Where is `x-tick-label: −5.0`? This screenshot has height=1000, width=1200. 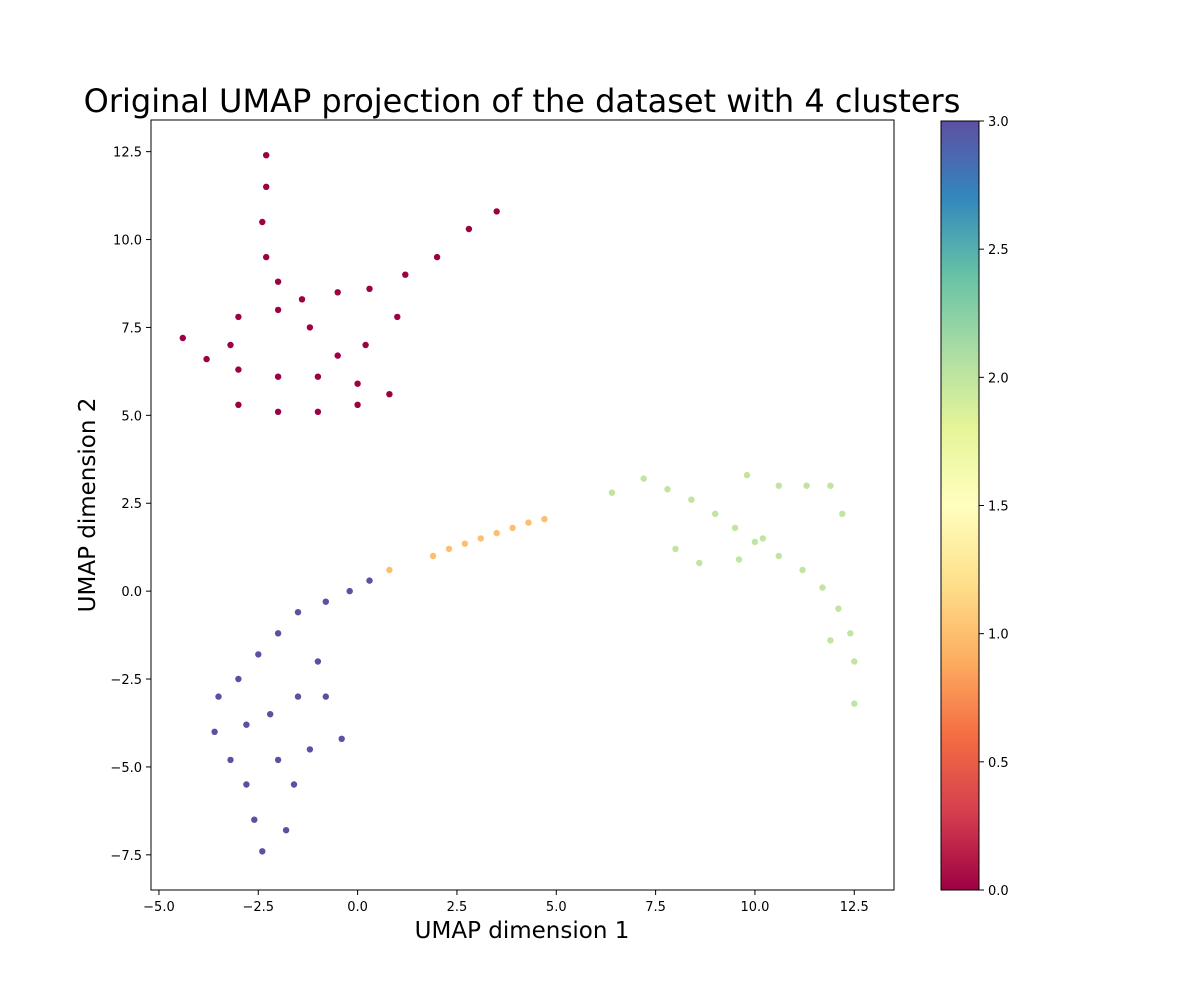
x-tick-label: −5.0 is located at coordinates (159, 907).